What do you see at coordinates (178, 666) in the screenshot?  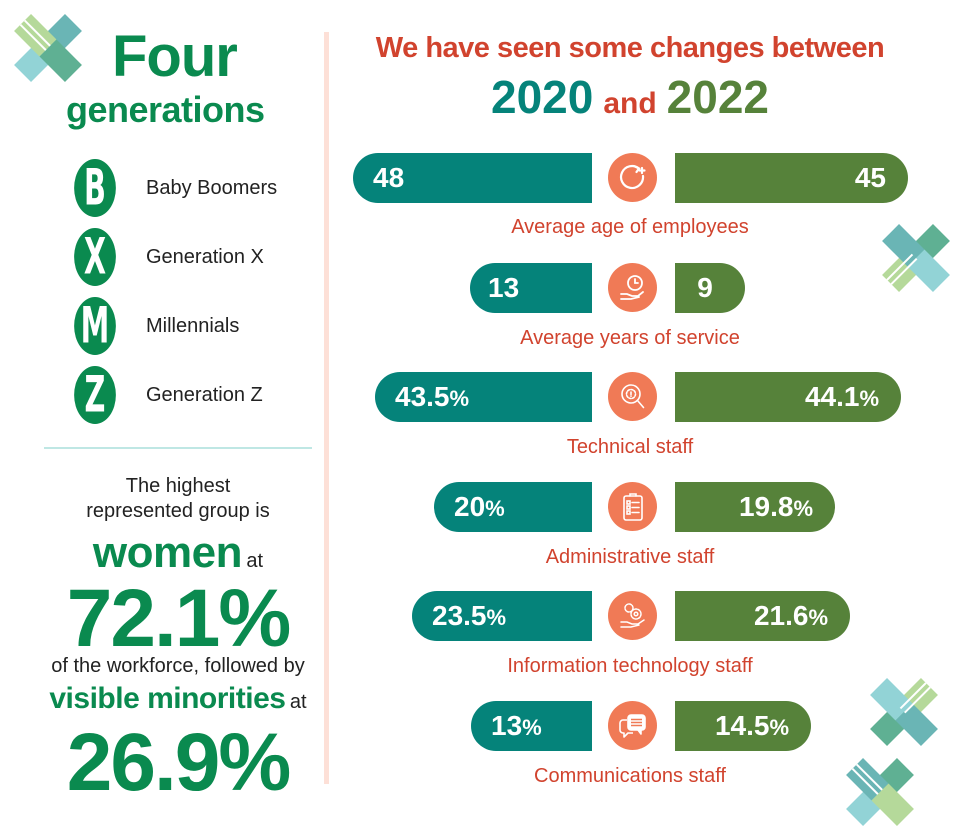 I see `stat-middle: of the workforce, followed by` at bounding box center [178, 666].